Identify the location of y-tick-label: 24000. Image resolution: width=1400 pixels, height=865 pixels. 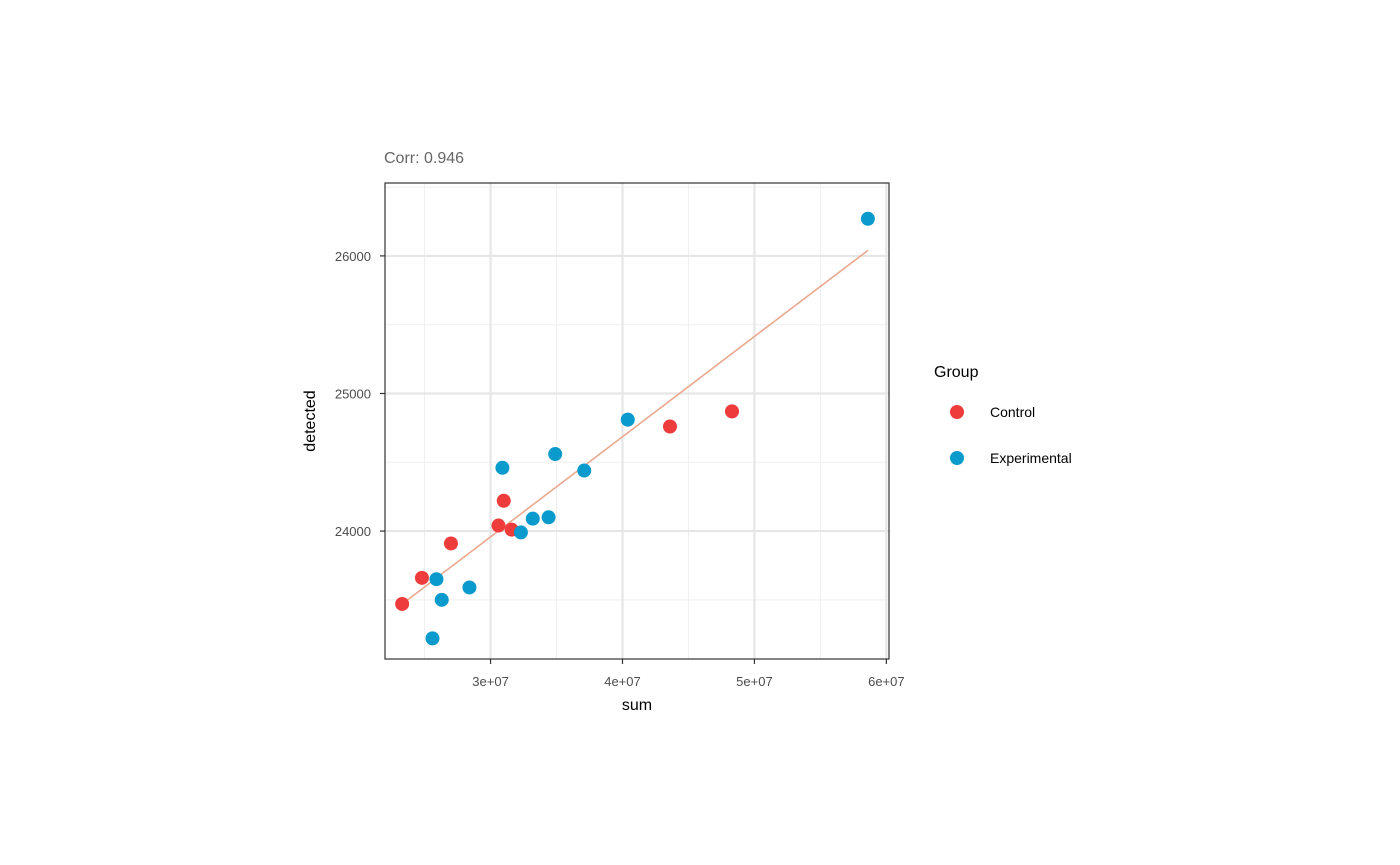
(353, 531).